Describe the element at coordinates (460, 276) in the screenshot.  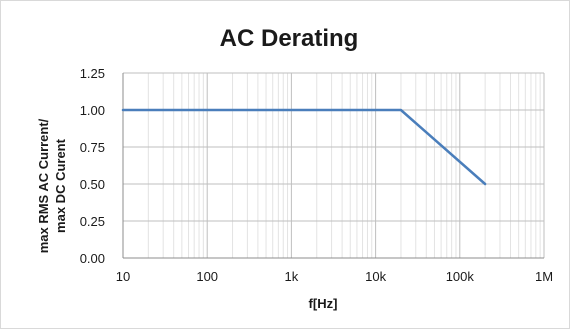
I see `x-tick-label: 100k` at that location.